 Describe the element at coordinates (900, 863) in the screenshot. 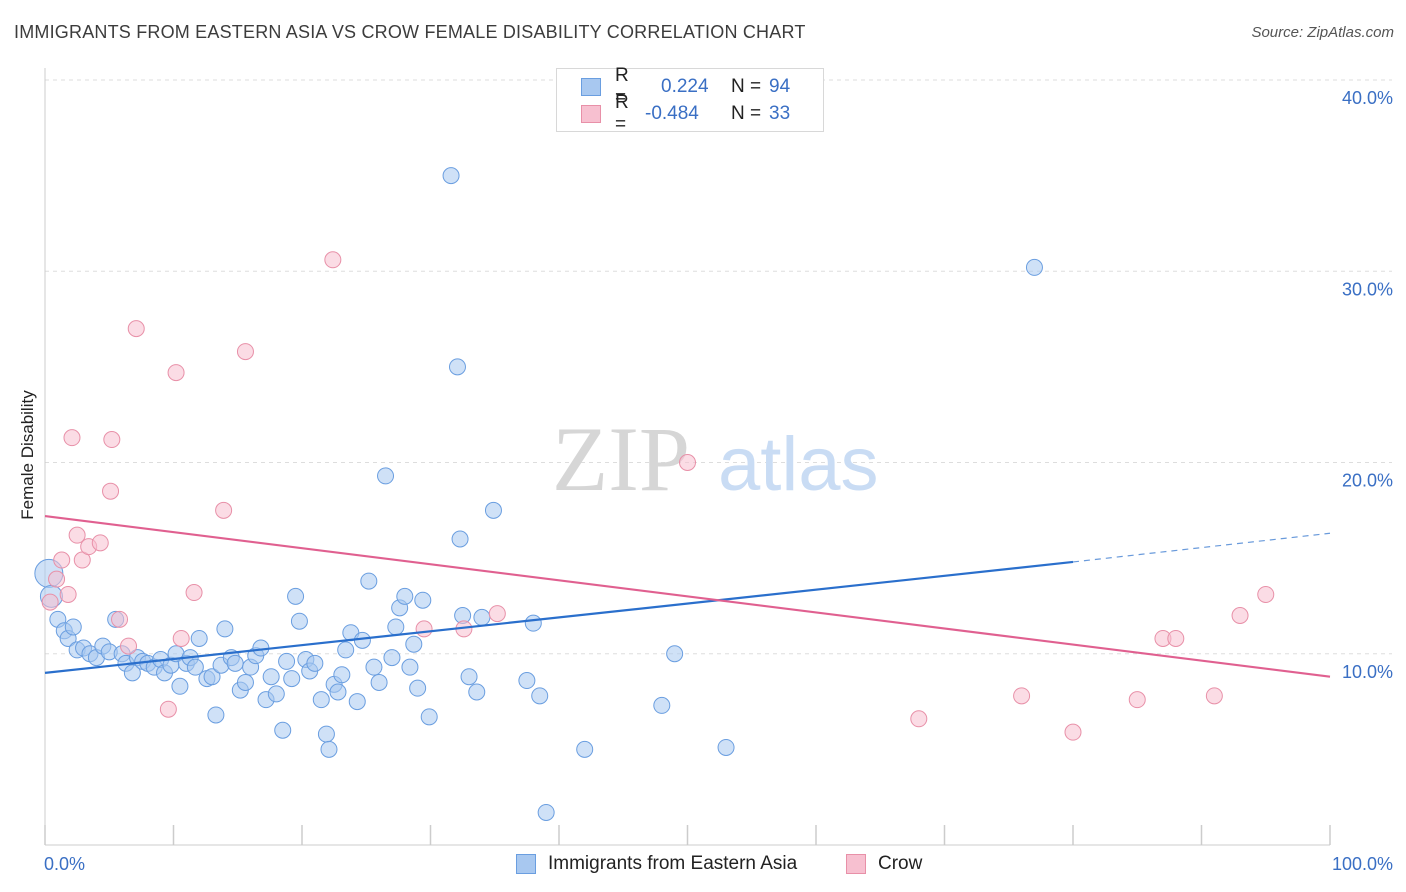

I see `bottom-legend-label: Crow` at that location.